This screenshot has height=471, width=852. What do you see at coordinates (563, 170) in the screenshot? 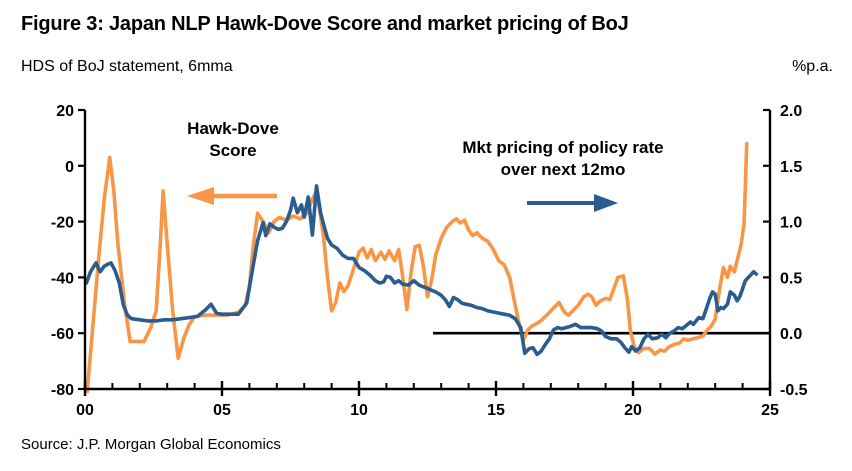
I see `mkt-pricing-annotation-line2: over next 12mo` at bounding box center [563, 170].